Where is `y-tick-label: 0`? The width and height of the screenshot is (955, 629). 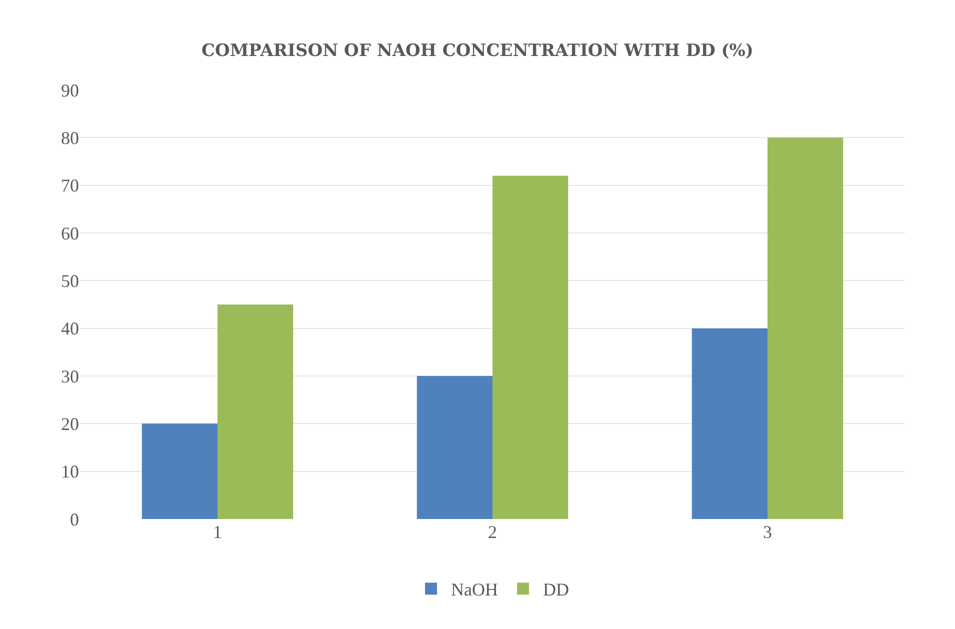 y-tick-label: 0 is located at coordinates (74, 519).